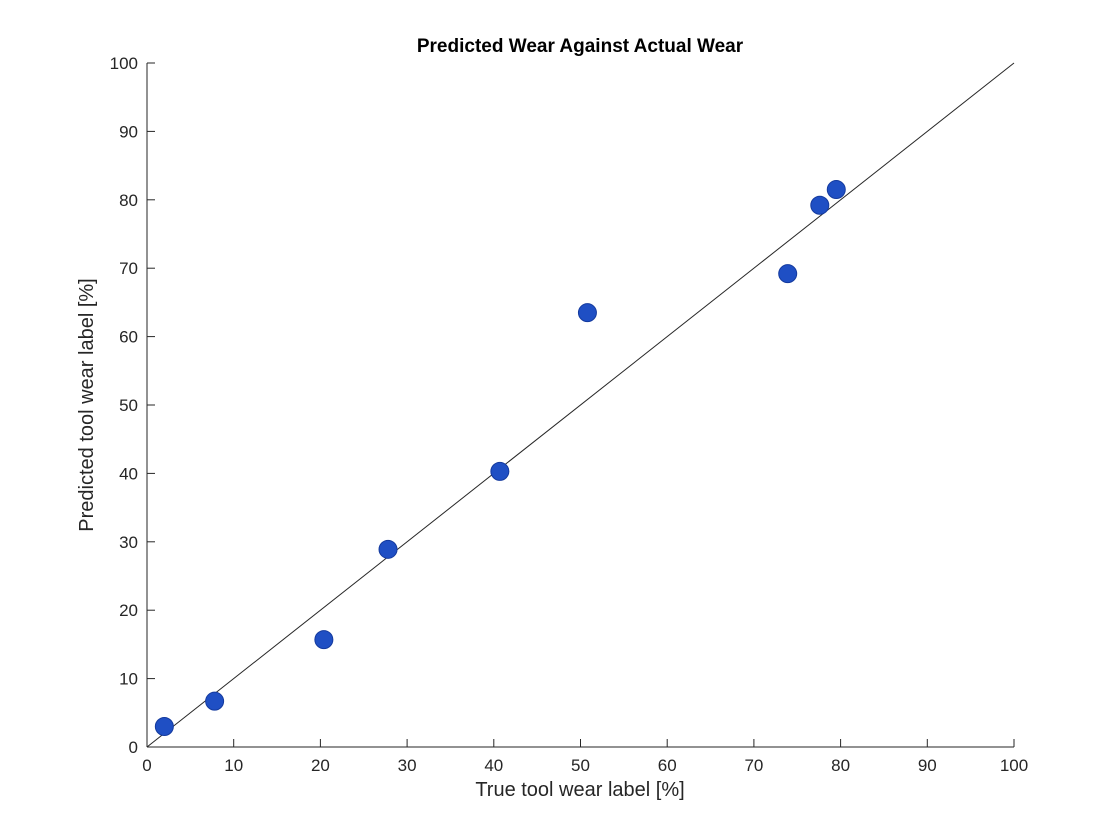 The height and width of the screenshot is (840, 1120). What do you see at coordinates (840, 765) in the screenshot?
I see `x-tick-label: 80` at bounding box center [840, 765].